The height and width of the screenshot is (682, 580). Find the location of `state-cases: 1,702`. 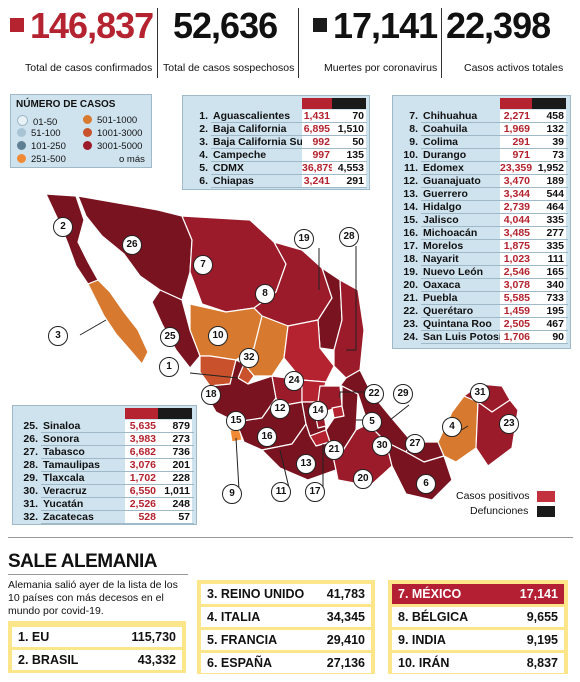

state-cases: 1,702 is located at coordinates (141, 478).